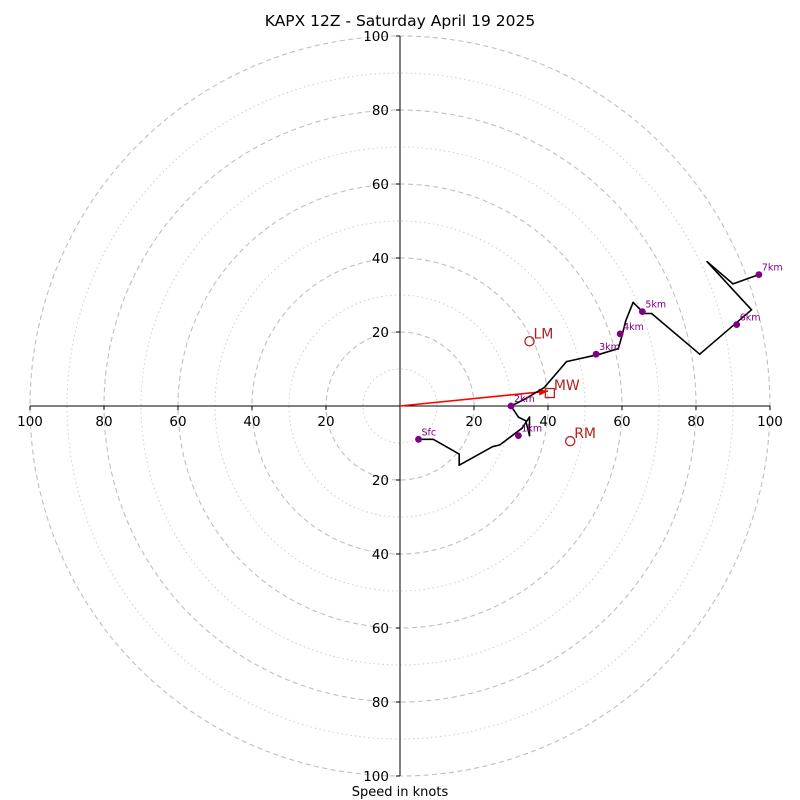 The image size is (800, 800). I want to click on height-marker-label: 2km, so click(524, 399).